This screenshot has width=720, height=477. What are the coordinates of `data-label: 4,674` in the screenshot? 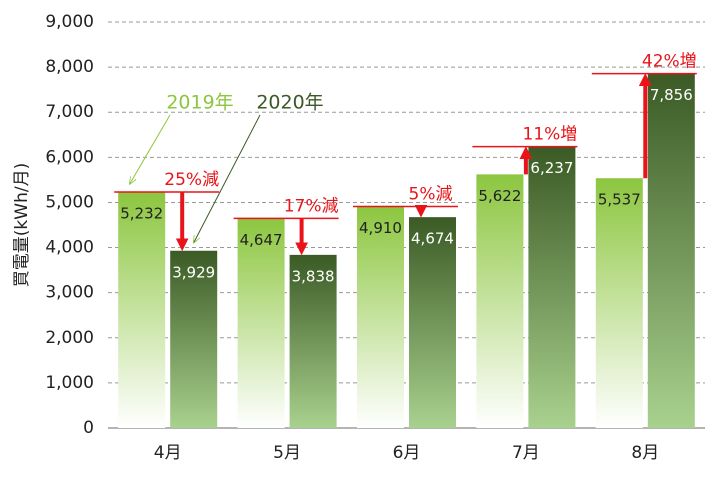 It's located at (432, 239).